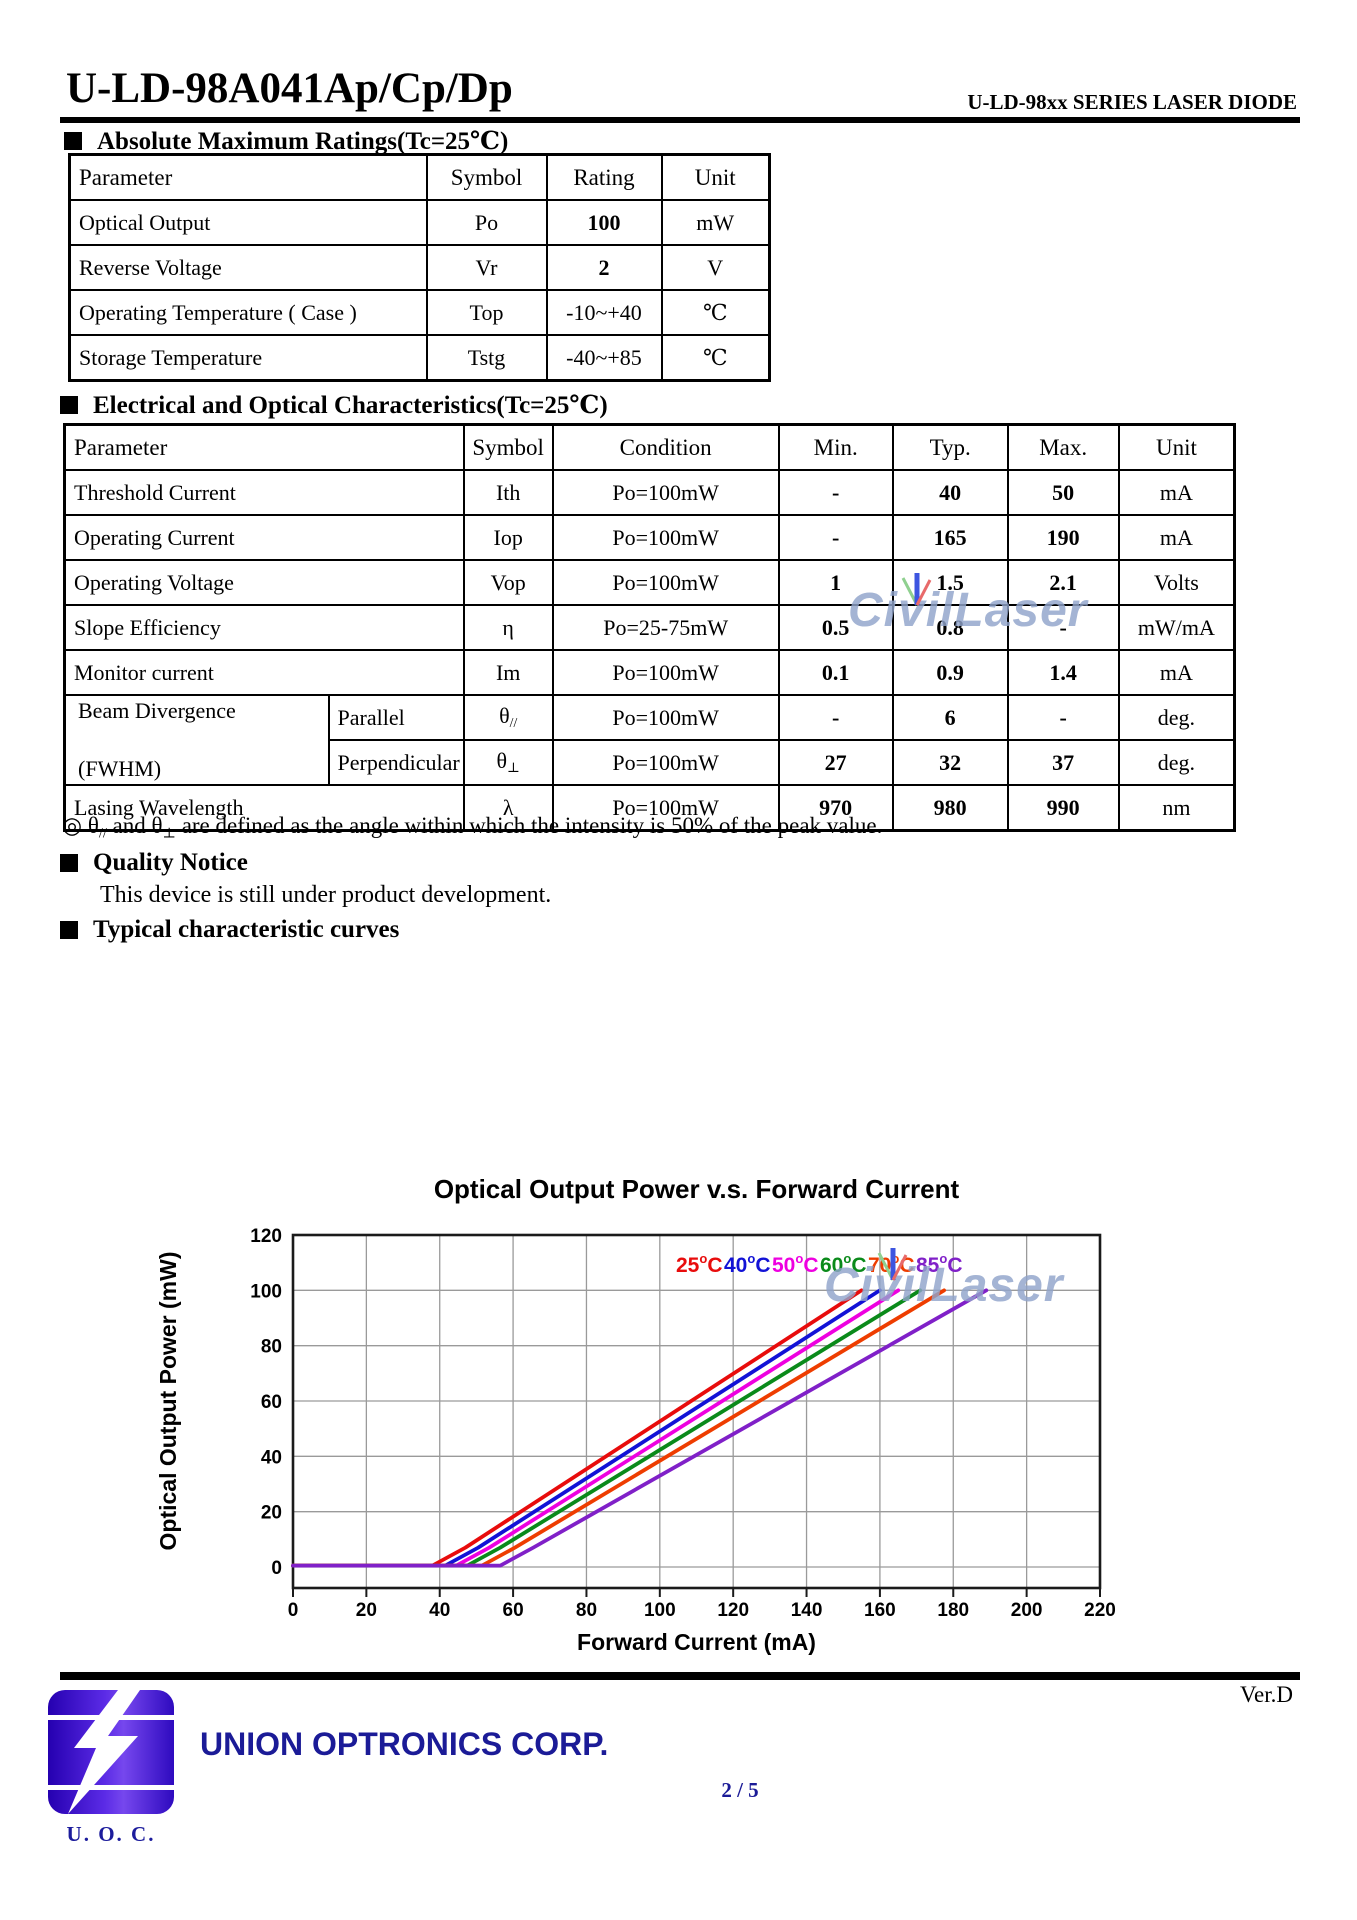 This screenshot has width=1357, height=1920. Describe the element at coordinates (1063, 762) in the screenshot. I see `cell: 37` at that location.